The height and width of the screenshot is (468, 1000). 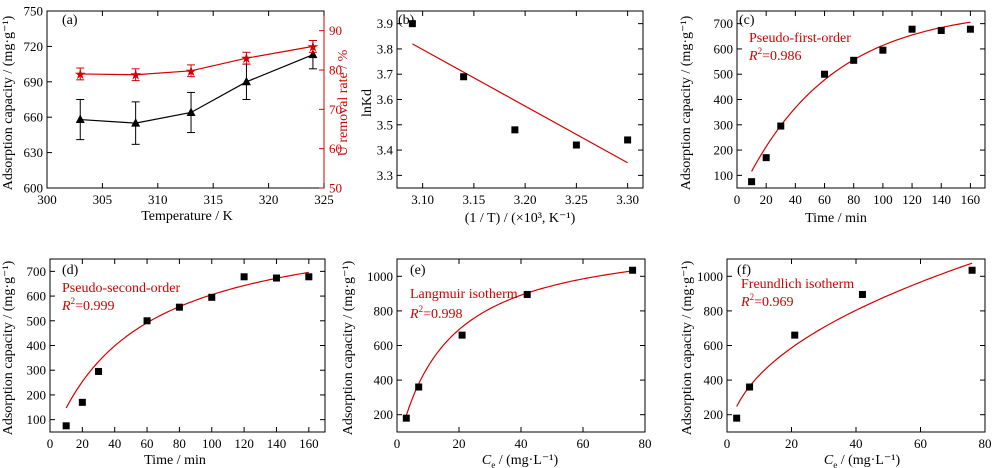 I want to click on panel-e-frame, so click(x=521, y=345).